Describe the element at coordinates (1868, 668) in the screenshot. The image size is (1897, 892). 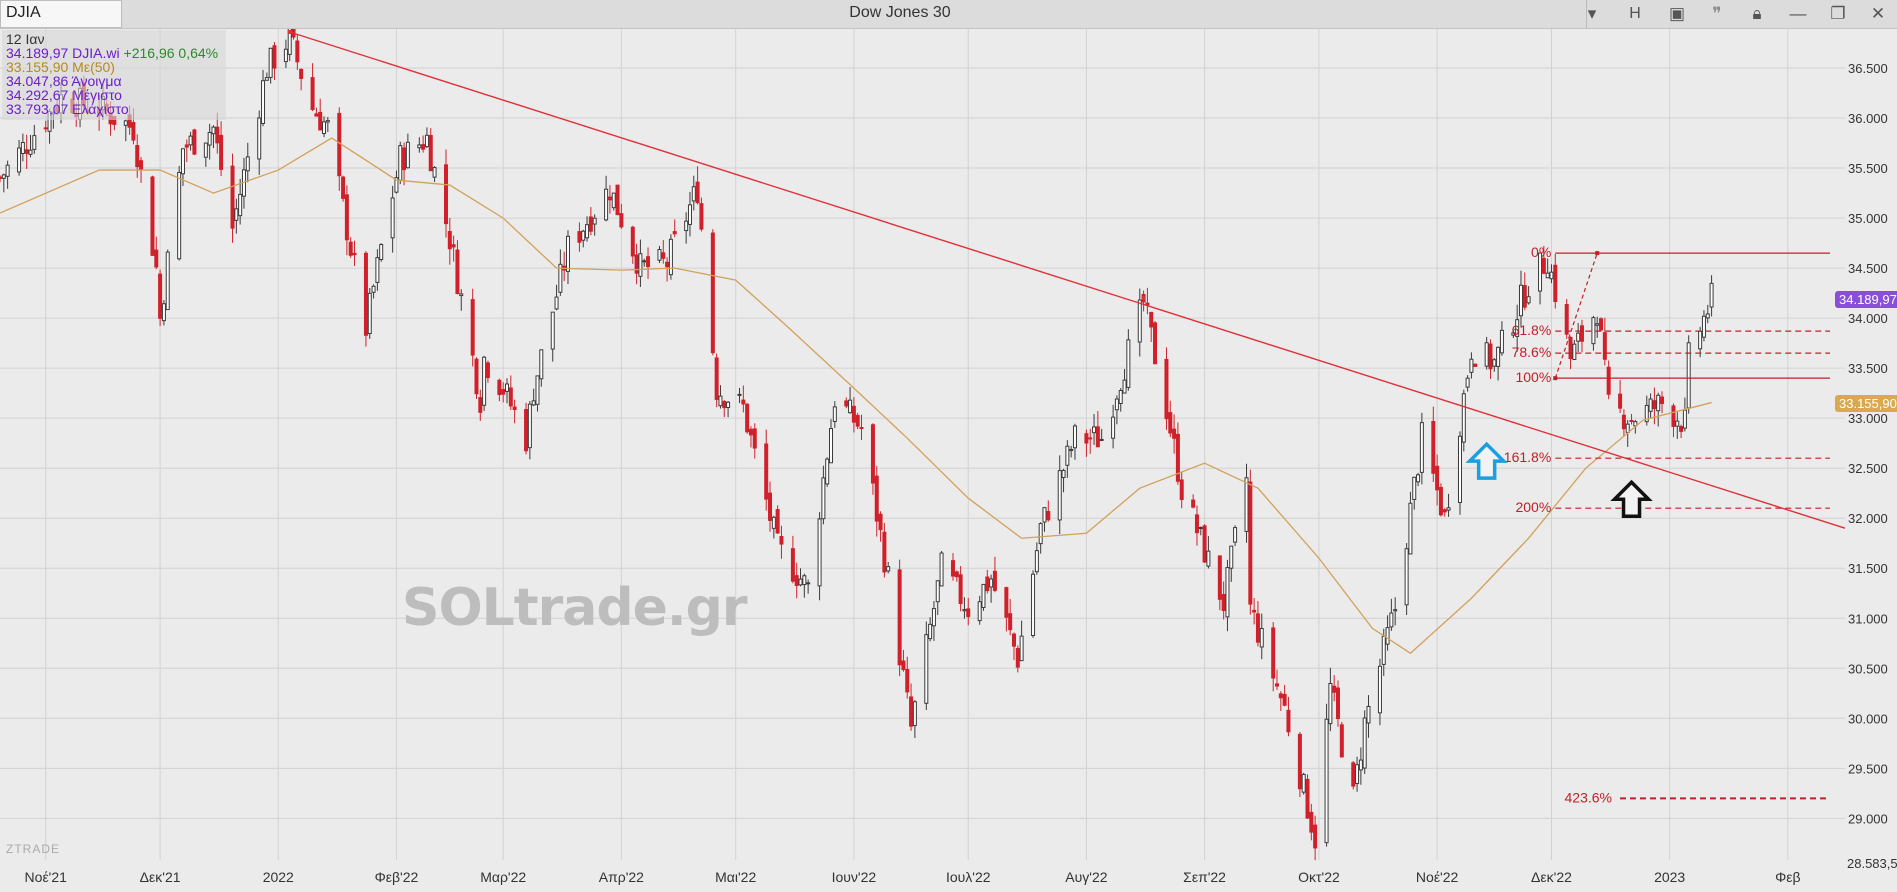
I see `y-tick-label: 30.500` at that location.